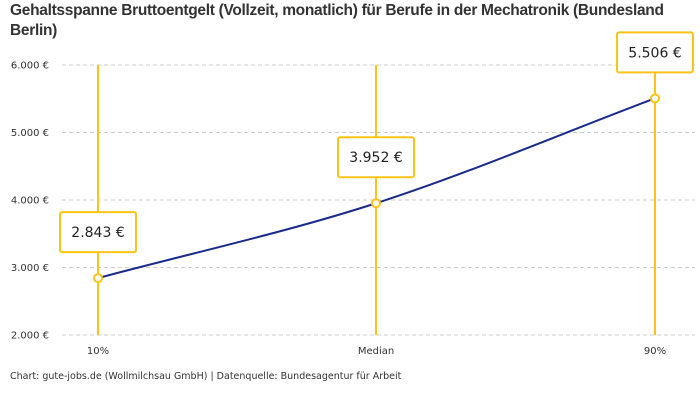 This screenshot has height=400, width=700. I want to click on x-tick-label: 10%, so click(98, 351).